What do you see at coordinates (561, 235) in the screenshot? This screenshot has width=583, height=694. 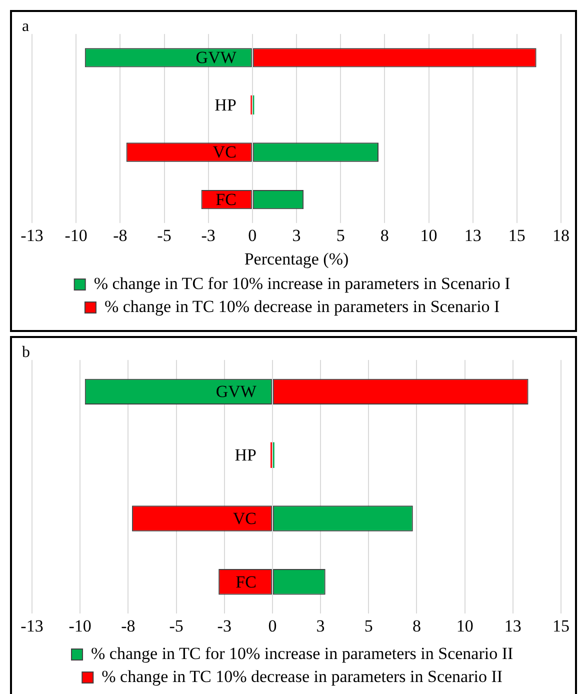 I see `x-tick-label: 18` at bounding box center [561, 235].